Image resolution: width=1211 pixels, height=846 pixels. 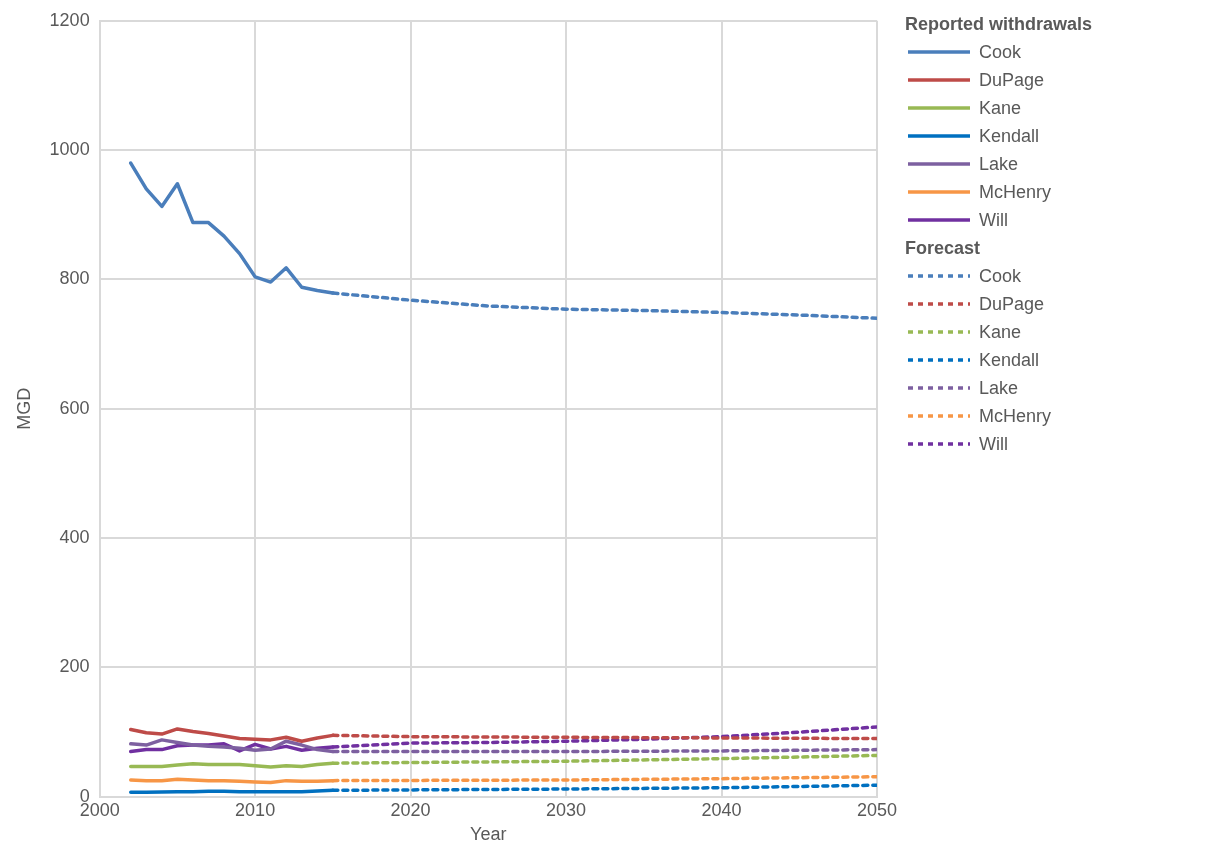 What do you see at coordinates (74, 666) in the screenshot?
I see `y-tick-label: 200` at bounding box center [74, 666].